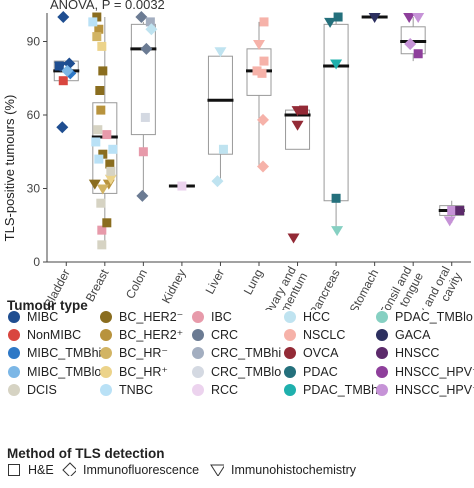 This screenshot has height=488, width=474. Describe the element at coordinates (37, 141) in the screenshot. I see `y-axis: 0 30 60 90` at that location.